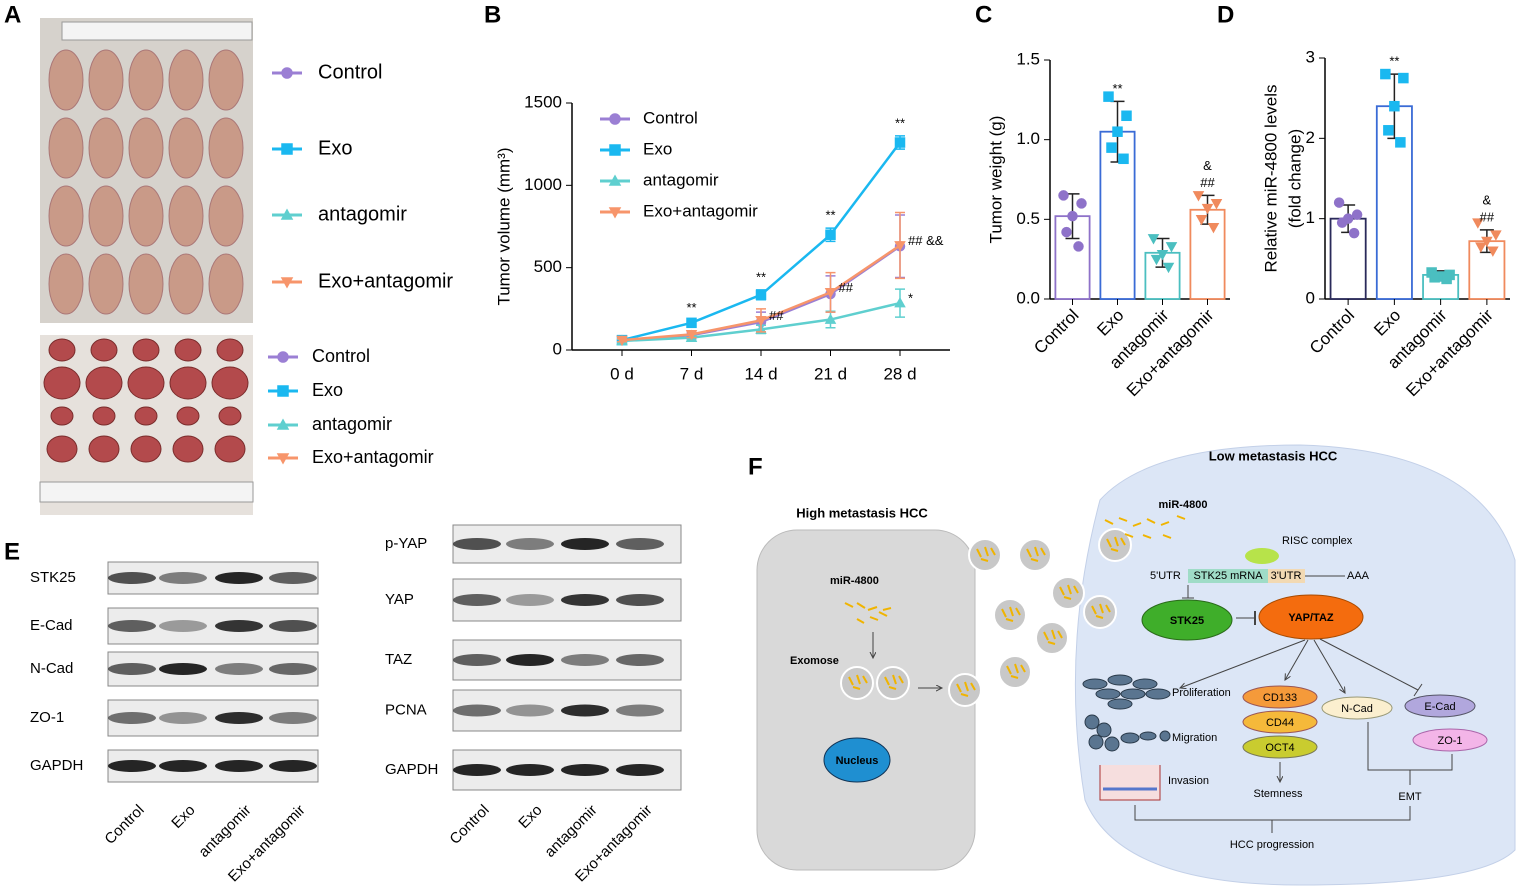 The width and height of the screenshot is (1521, 889). Describe the element at coordinates (1225, 14) in the screenshot. I see `panel-label: D` at that location.